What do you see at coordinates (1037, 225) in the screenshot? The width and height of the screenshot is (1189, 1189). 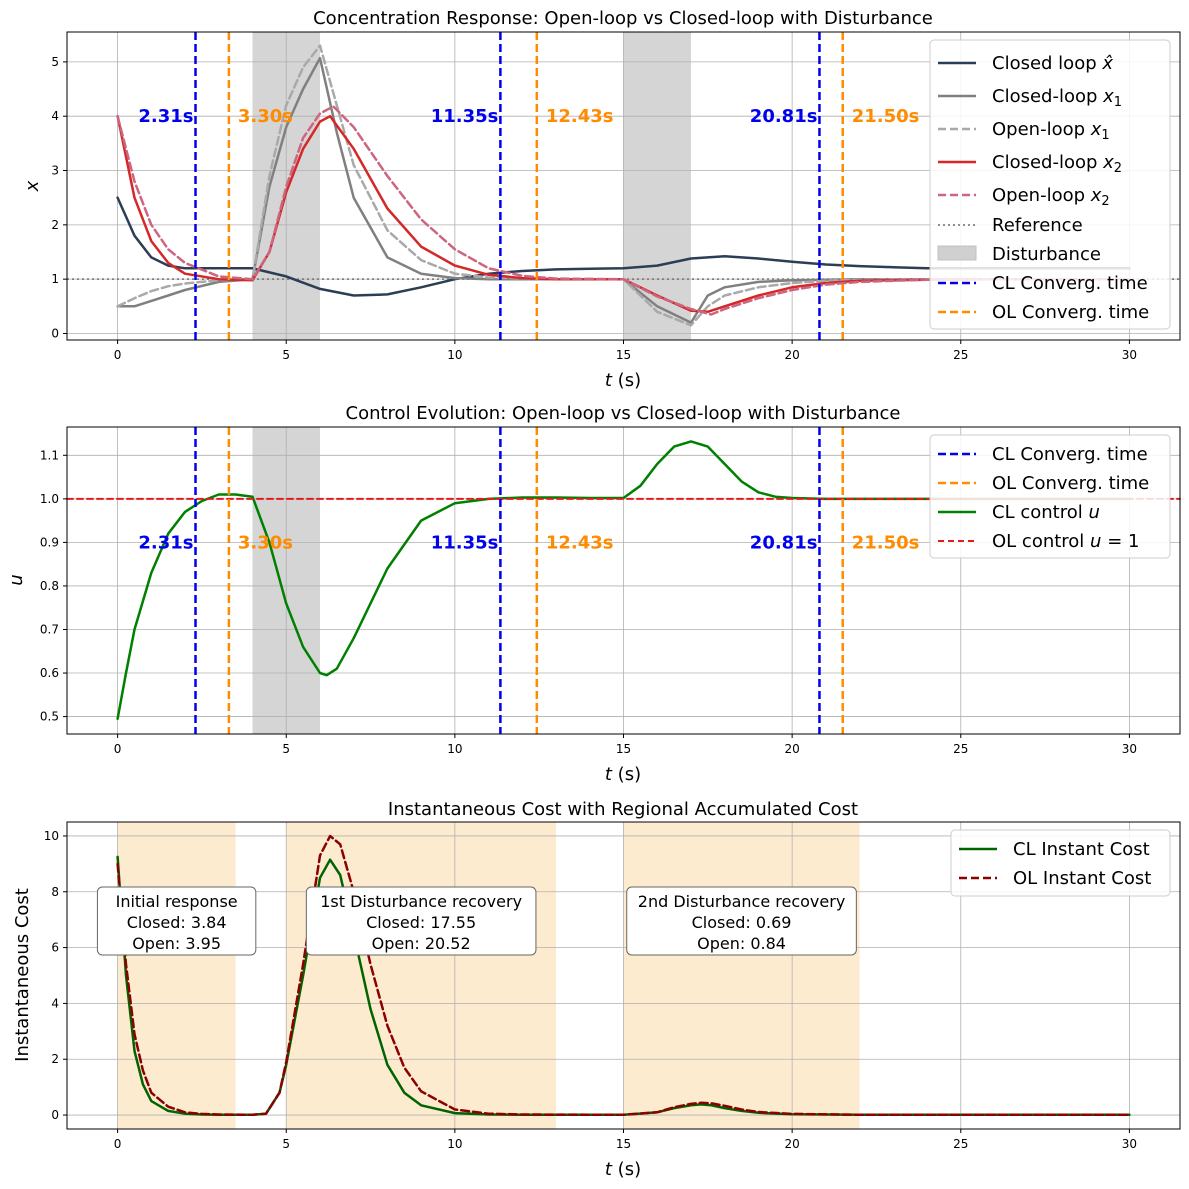 I see `legend-reference: Reference` at bounding box center [1037, 225].